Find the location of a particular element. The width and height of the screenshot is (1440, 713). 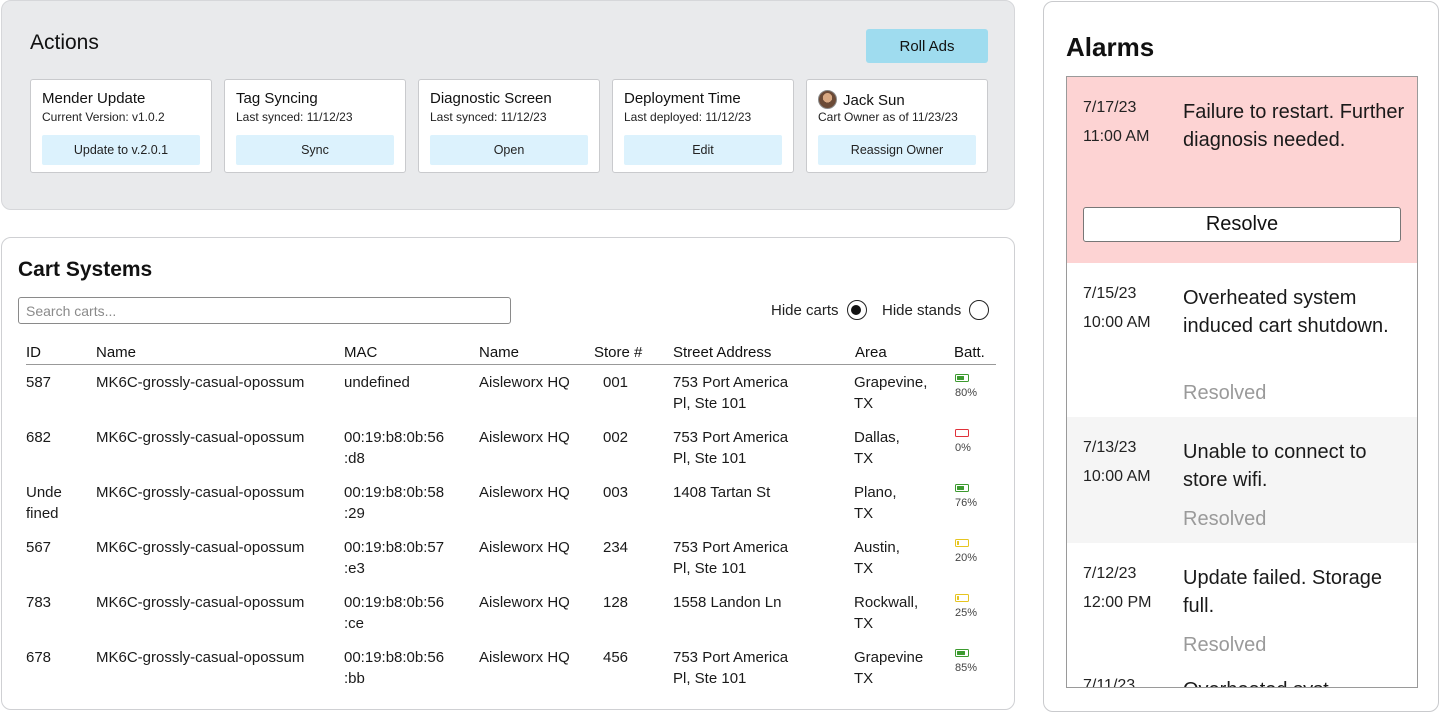

cell-store: 456 is located at coordinates (615, 657).